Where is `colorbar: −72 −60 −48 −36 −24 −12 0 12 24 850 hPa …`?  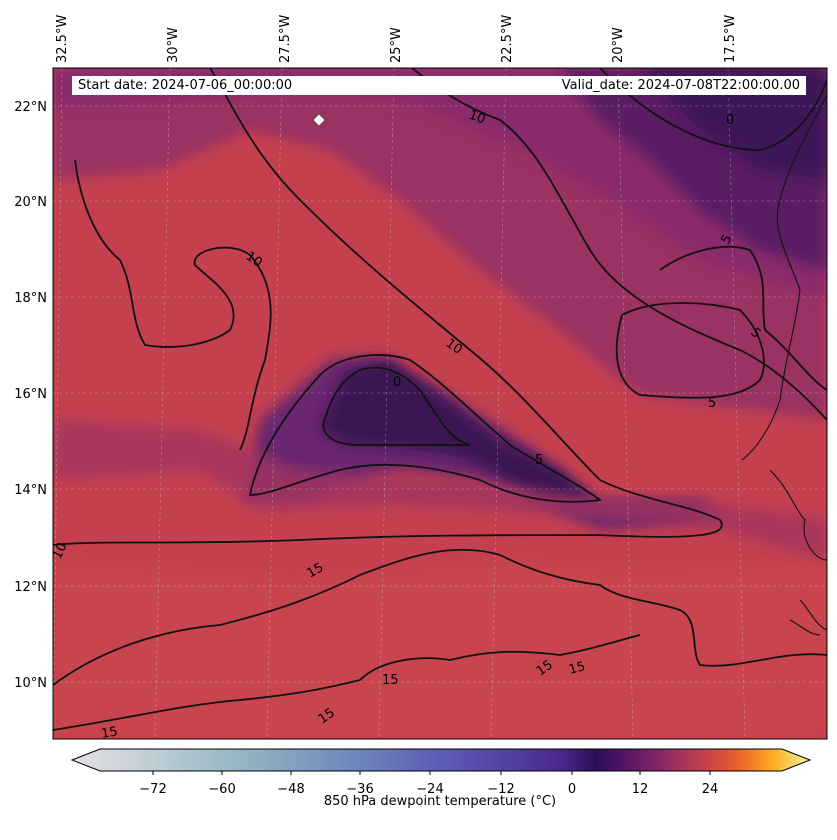
colorbar: −72 −60 −48 −36 −24 −12 0 12 24 850 hPa … is located at coordinates (441, 778).